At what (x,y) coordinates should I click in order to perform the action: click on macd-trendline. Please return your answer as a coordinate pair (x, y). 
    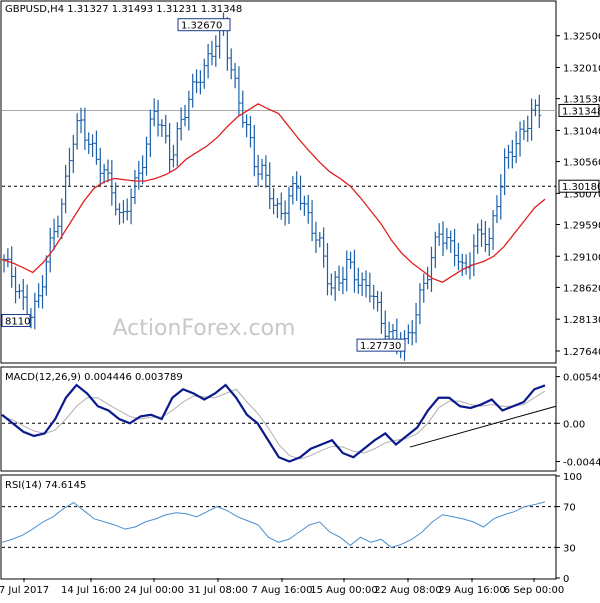
    Looking at the image, I should click on (483, 426).